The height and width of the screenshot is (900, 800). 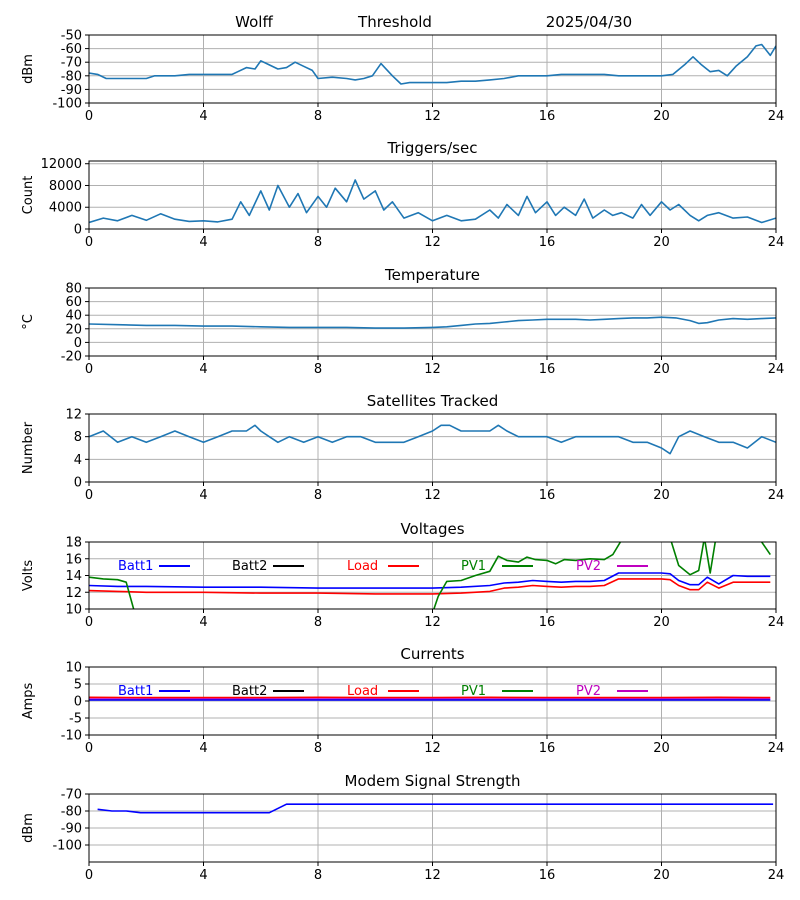 What do you see at coordinates (318, 748) in the screenshot?
I see `currents-xtick-label: 8` at bounding box center [318, 748].